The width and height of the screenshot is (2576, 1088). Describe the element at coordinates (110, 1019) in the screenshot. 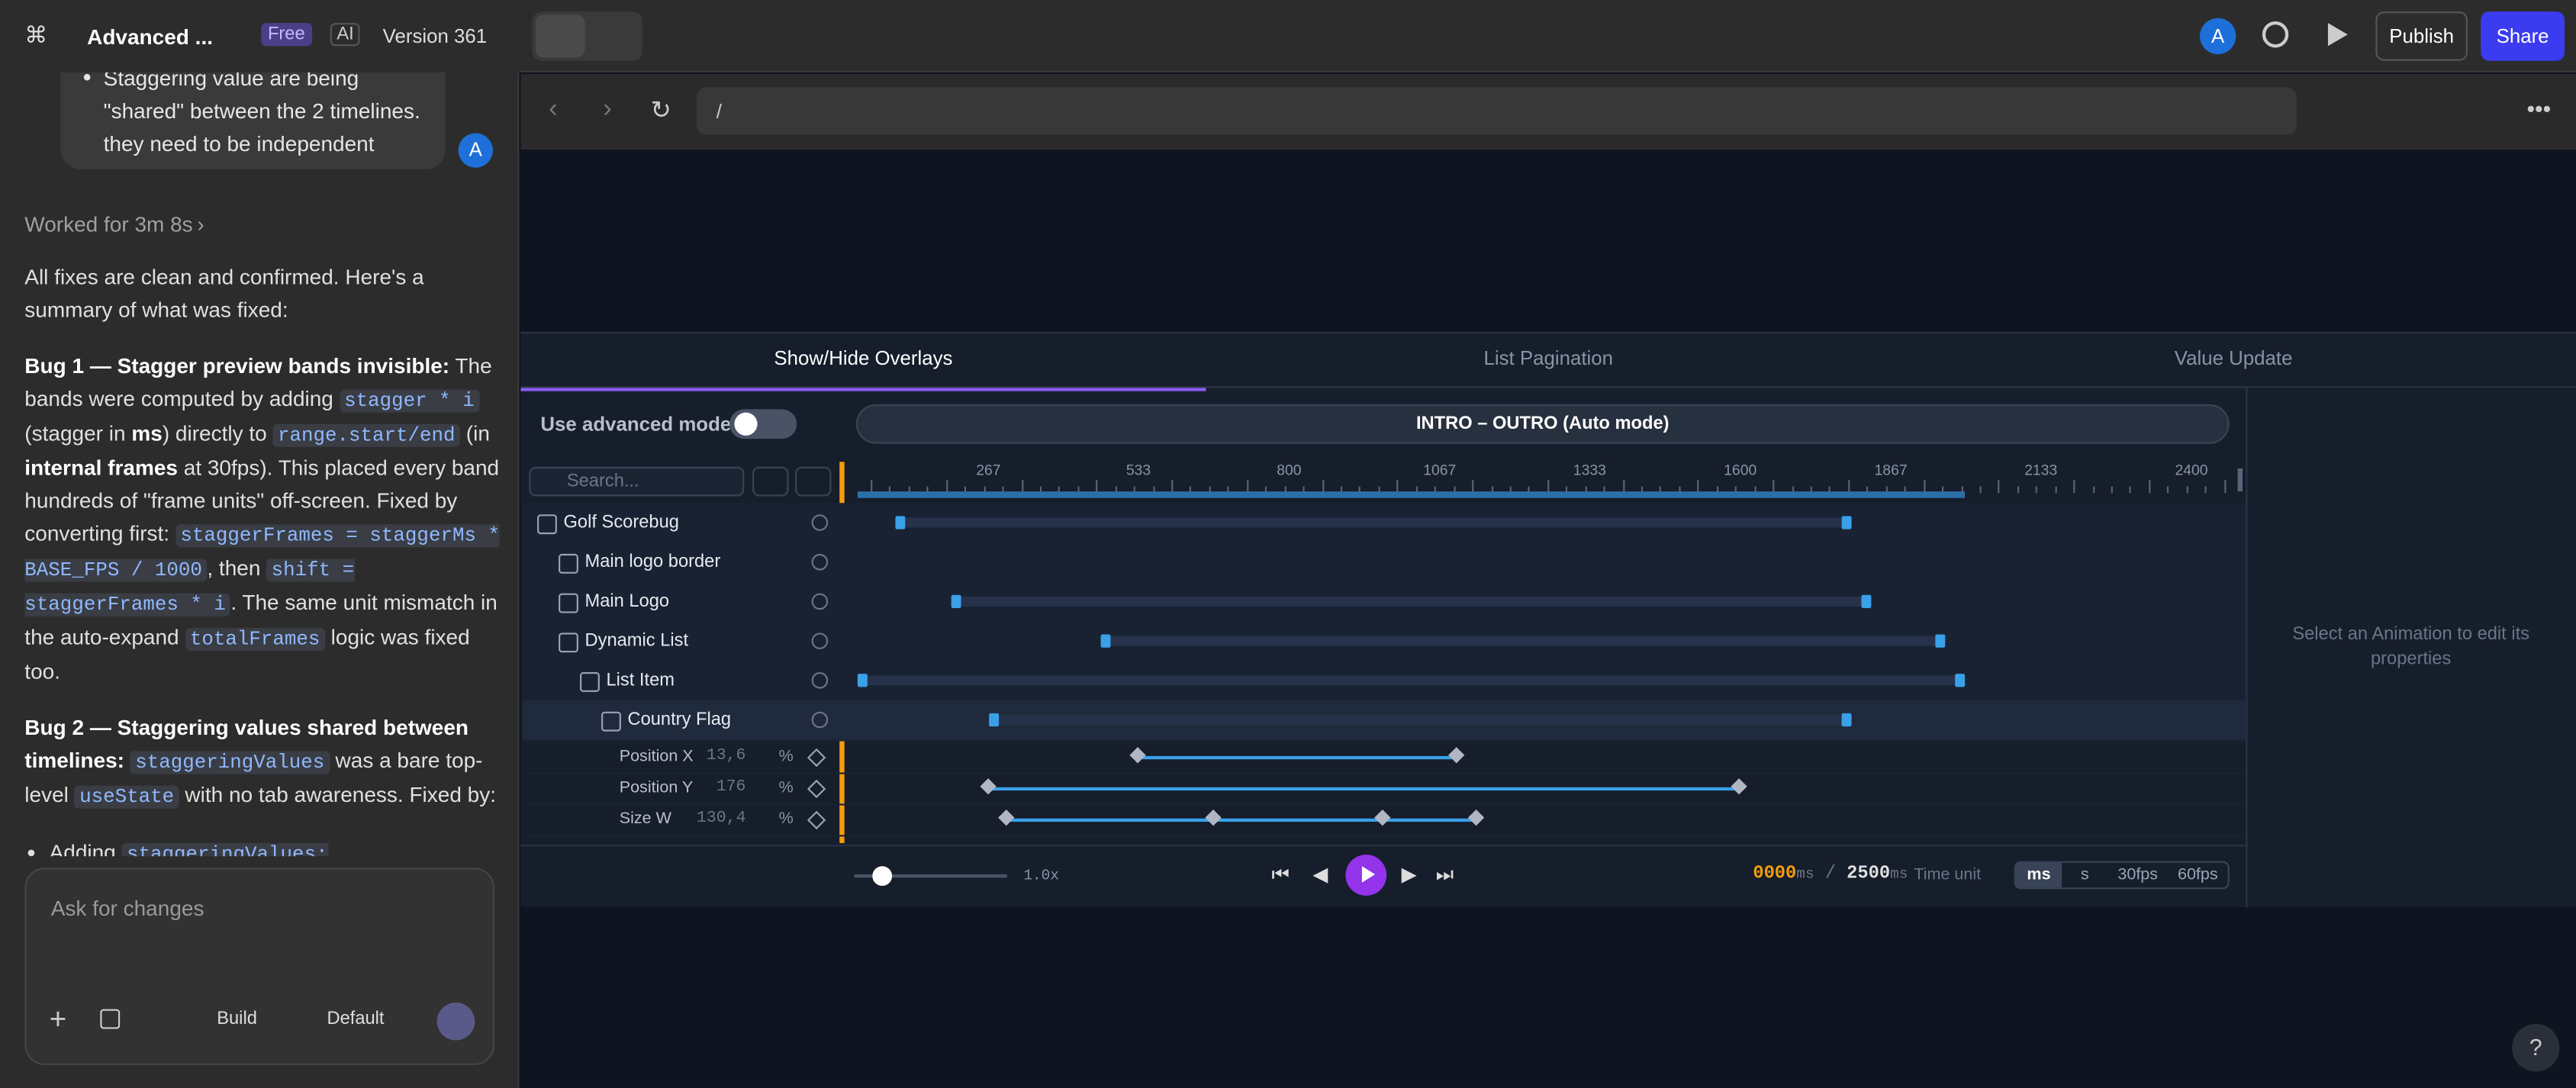

I see `attach-button` at that location.